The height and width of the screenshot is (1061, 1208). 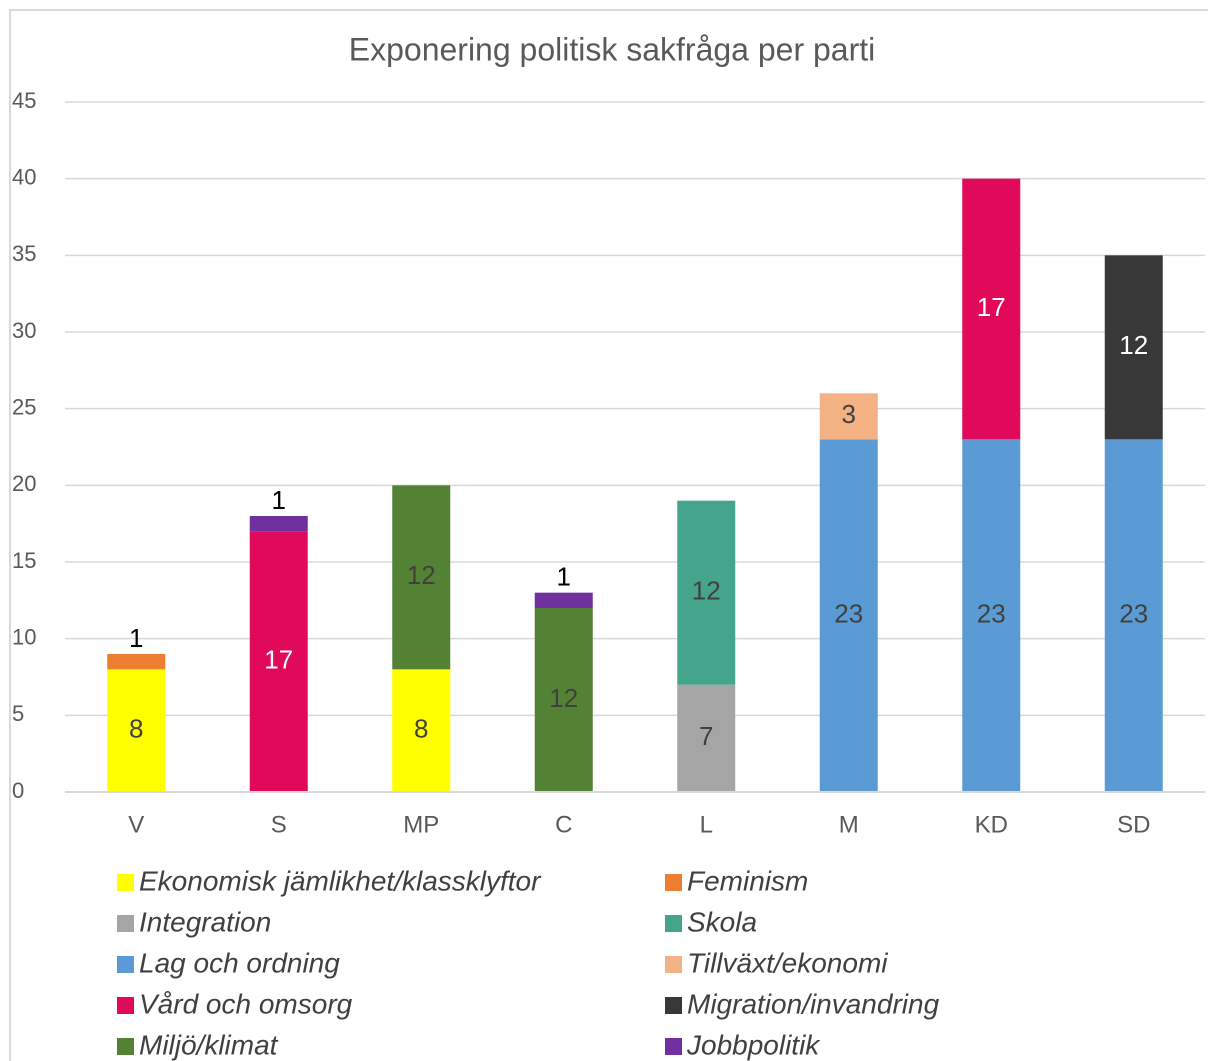 What do you see at coordinates (747, 880) in the screenshot?
I see `legend-label: Feminism` at bounding box center [747, 880].